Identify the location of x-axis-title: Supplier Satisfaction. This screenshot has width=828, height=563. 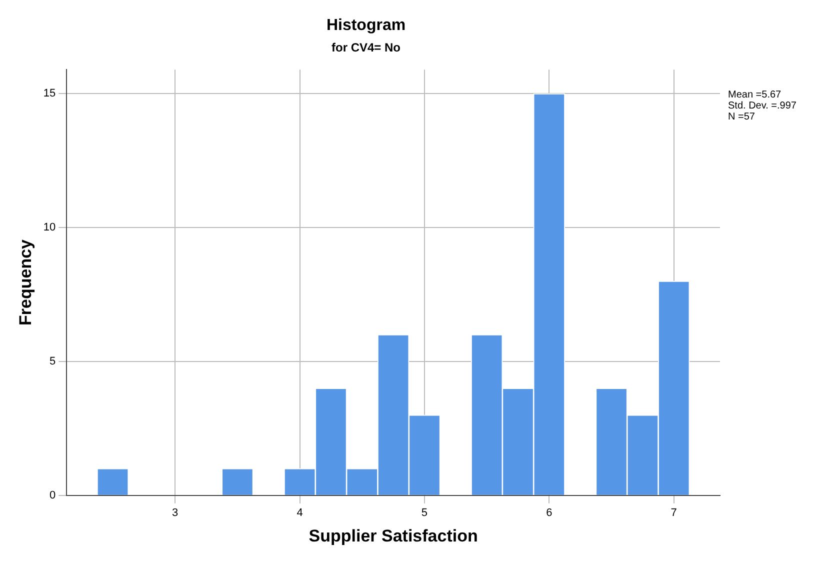
(393, 536).